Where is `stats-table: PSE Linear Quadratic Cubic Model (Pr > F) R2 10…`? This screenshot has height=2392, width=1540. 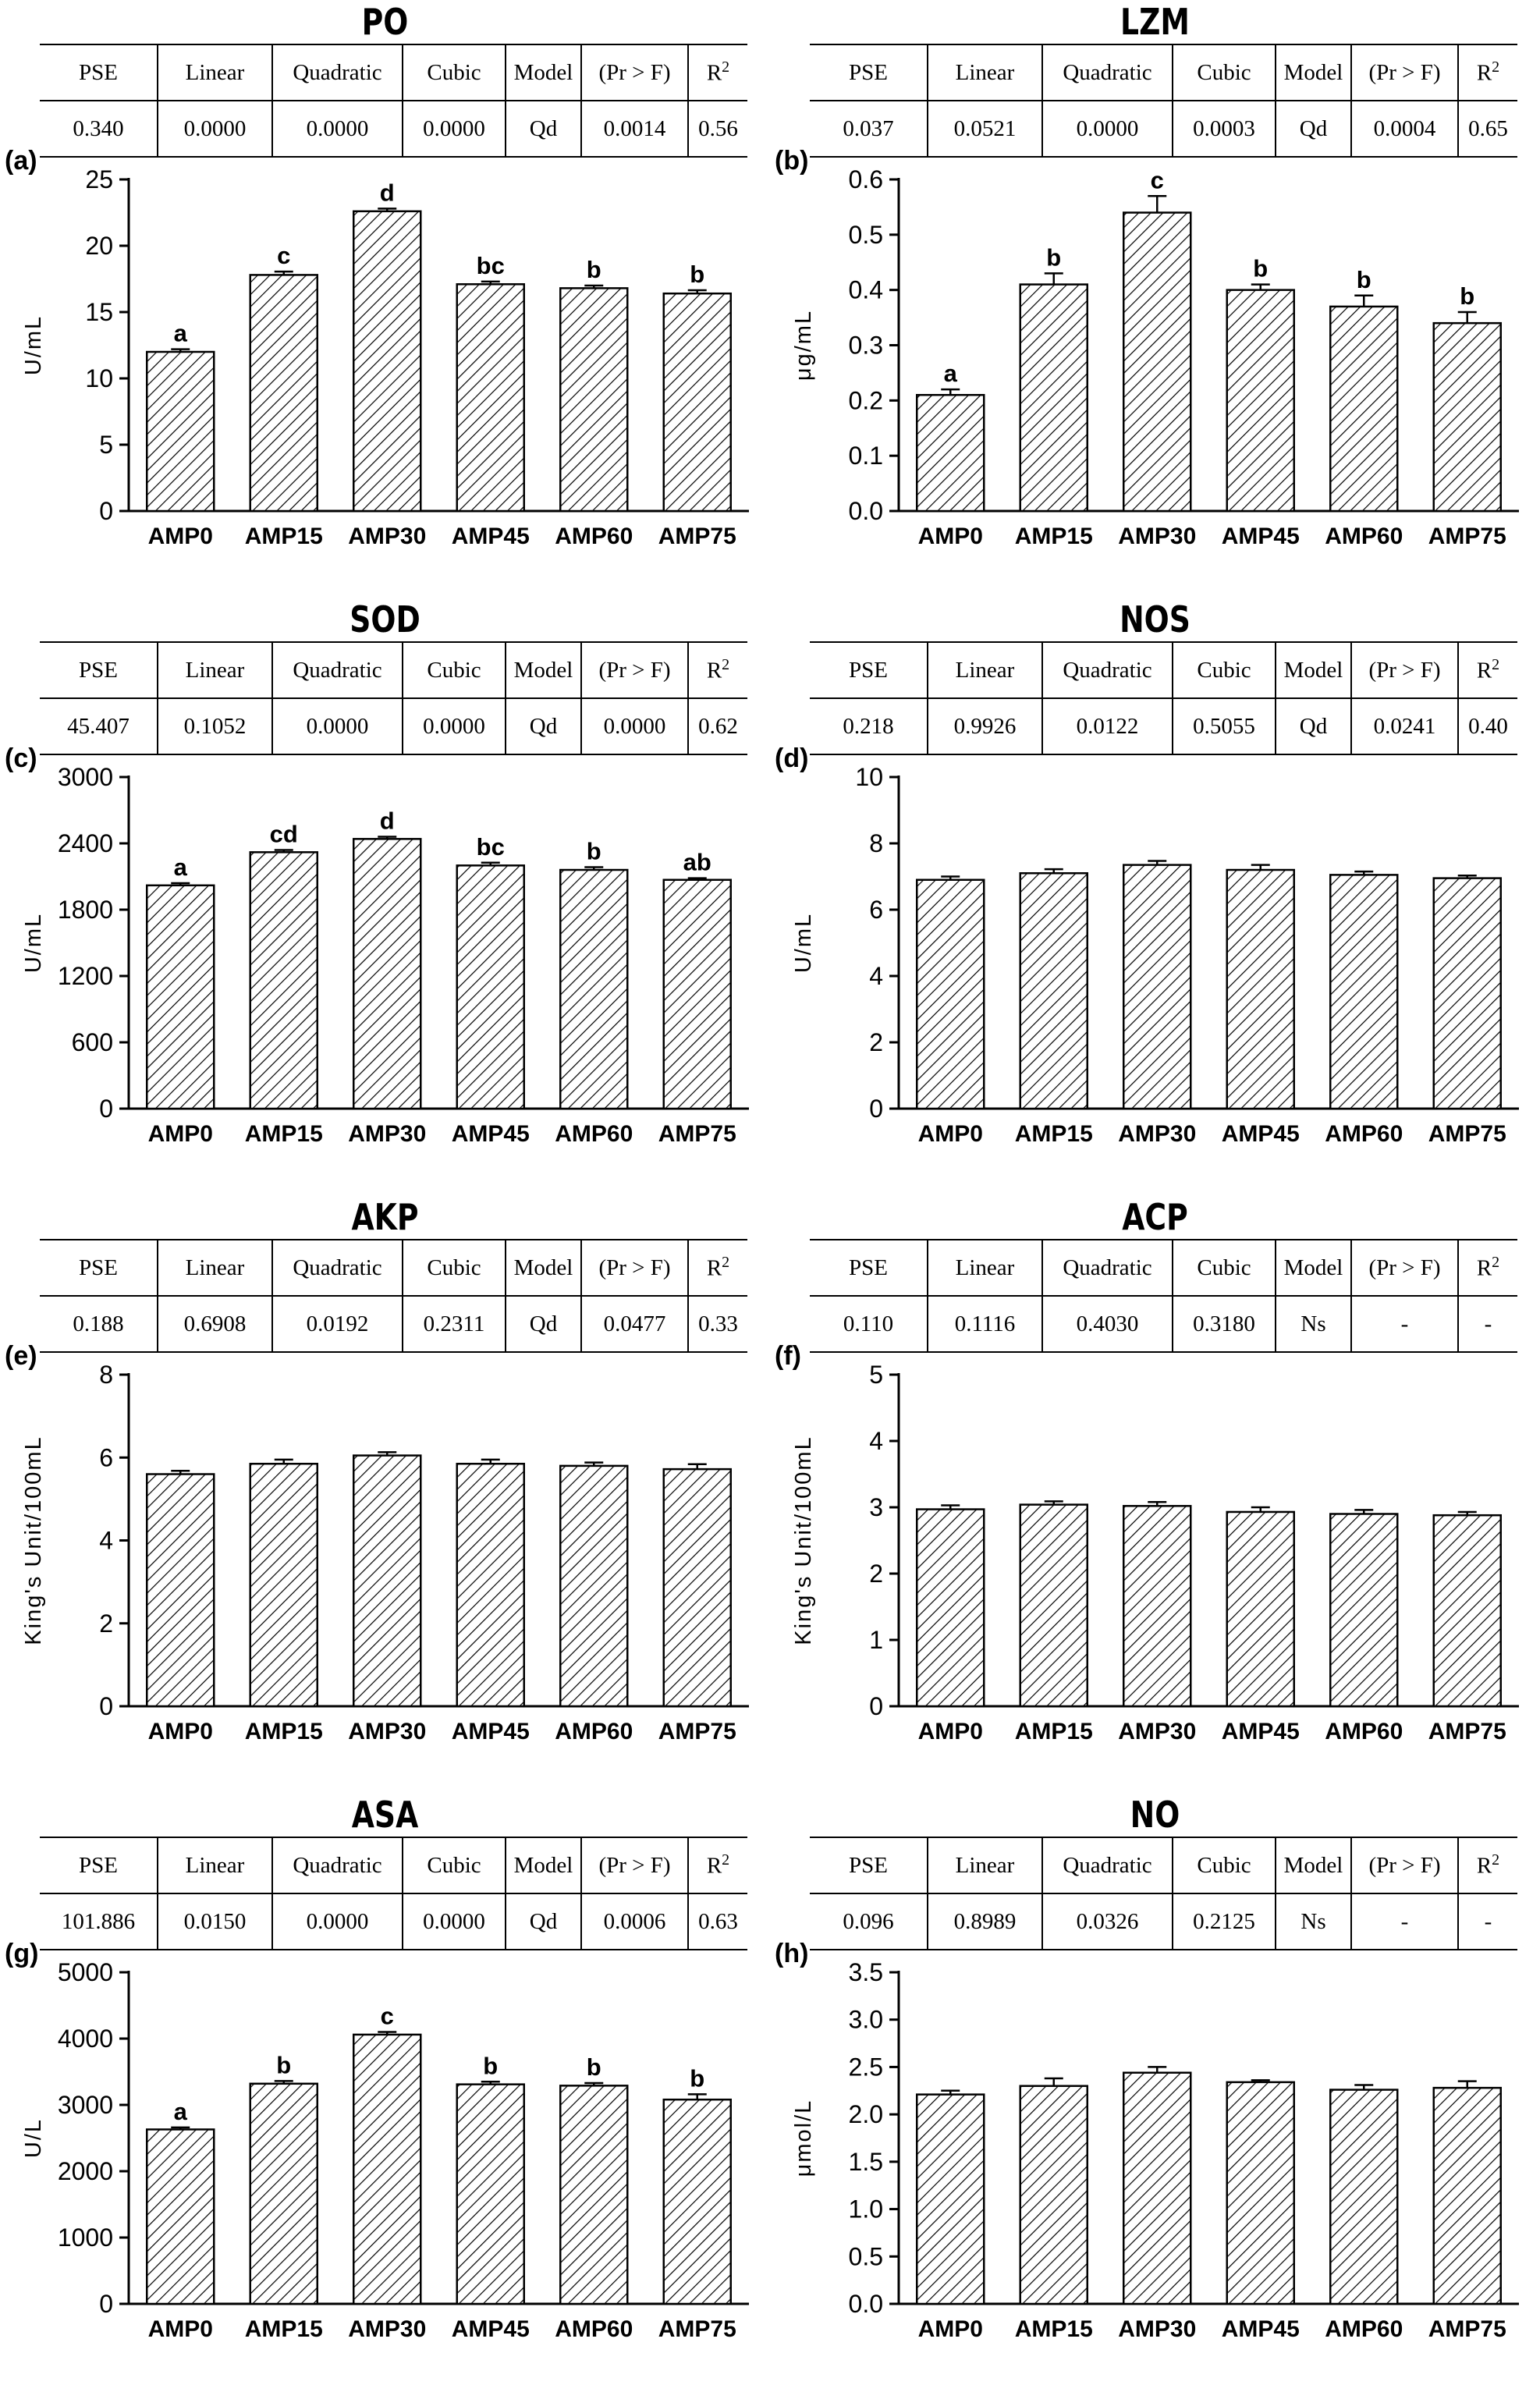 stats-table: PSE Linear Quadratic Cubic Model (Pr > F) R2 10… is located at coordinates (393, 1893).